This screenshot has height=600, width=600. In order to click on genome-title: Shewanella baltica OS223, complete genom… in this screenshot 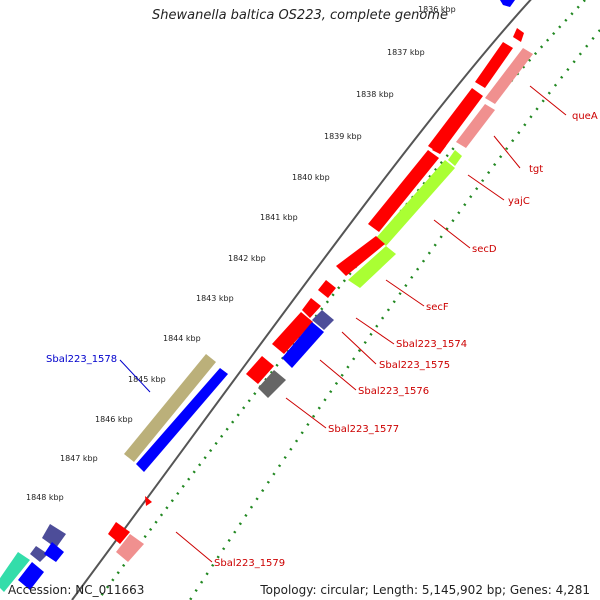, I will do `click(300, 15)`.